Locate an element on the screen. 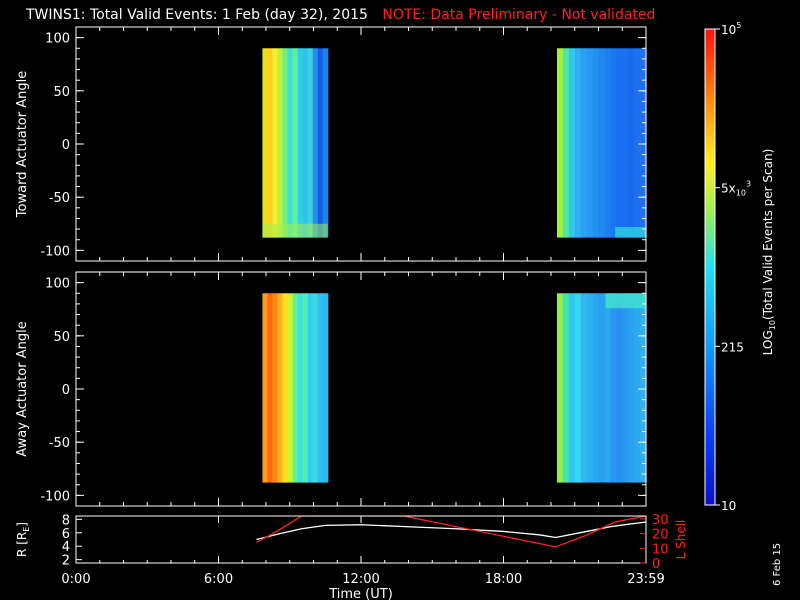 This screenshot has height=600, width=800. colorbar-frame is located at coordinates (710, 267).